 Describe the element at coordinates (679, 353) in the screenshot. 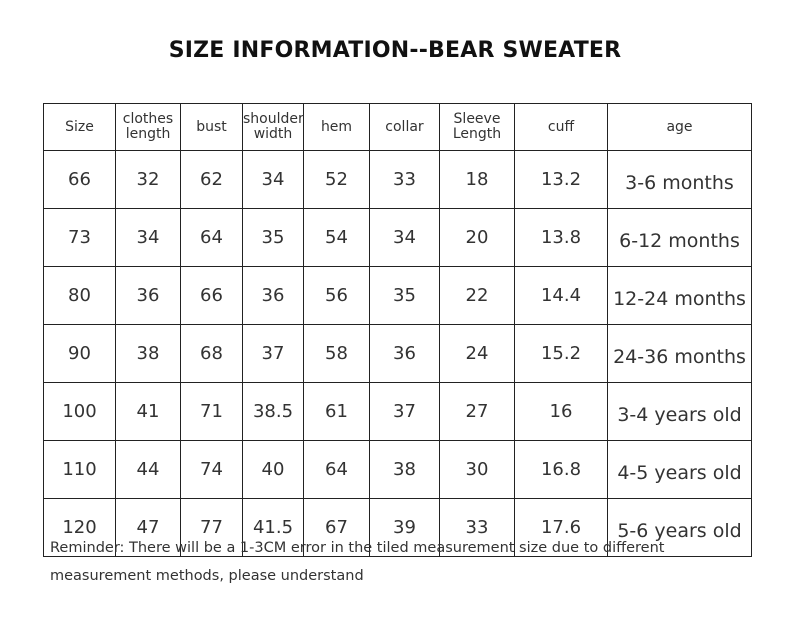

I see `cell-age: 24-36 months` at that location.